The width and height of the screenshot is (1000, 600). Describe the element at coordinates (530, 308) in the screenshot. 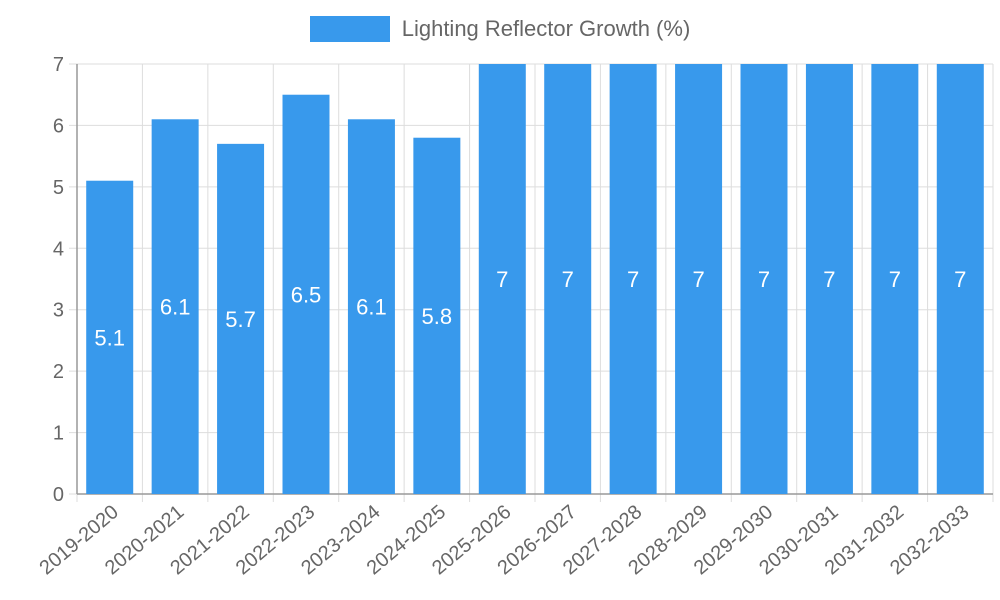

I see `data-labels: 5.1 6.1 5.7 6.5 6.1 5.8 7 7 7 7 7 7 7 7` at that location.